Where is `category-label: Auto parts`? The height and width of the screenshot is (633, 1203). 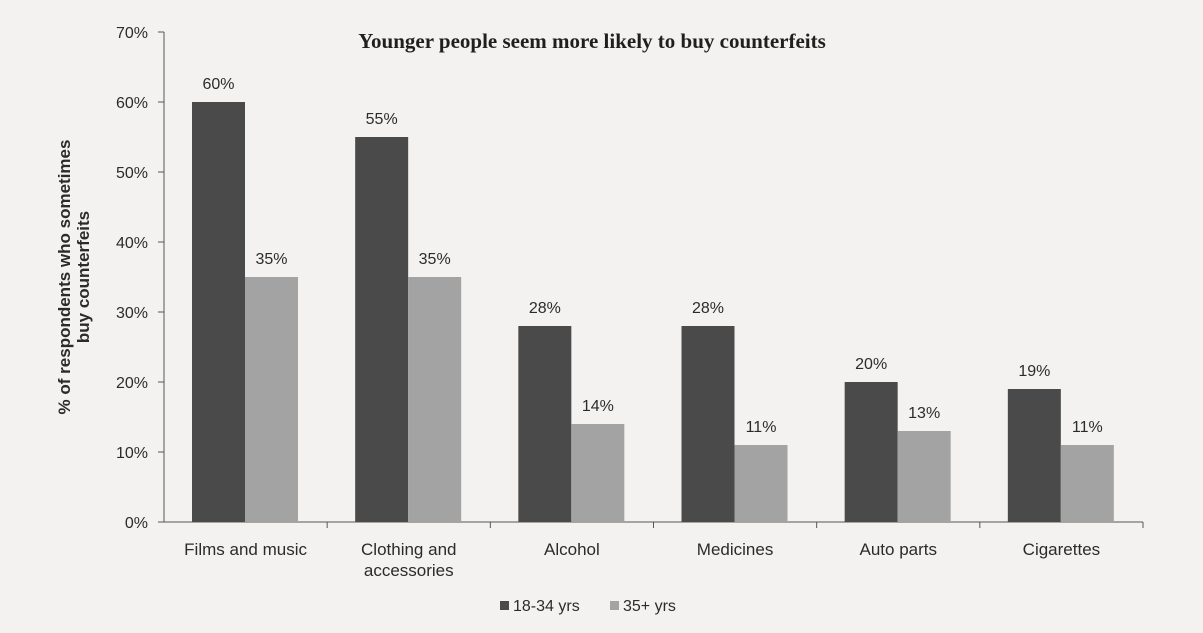
category-label: Auto parts is located at coordinates (899, 549).